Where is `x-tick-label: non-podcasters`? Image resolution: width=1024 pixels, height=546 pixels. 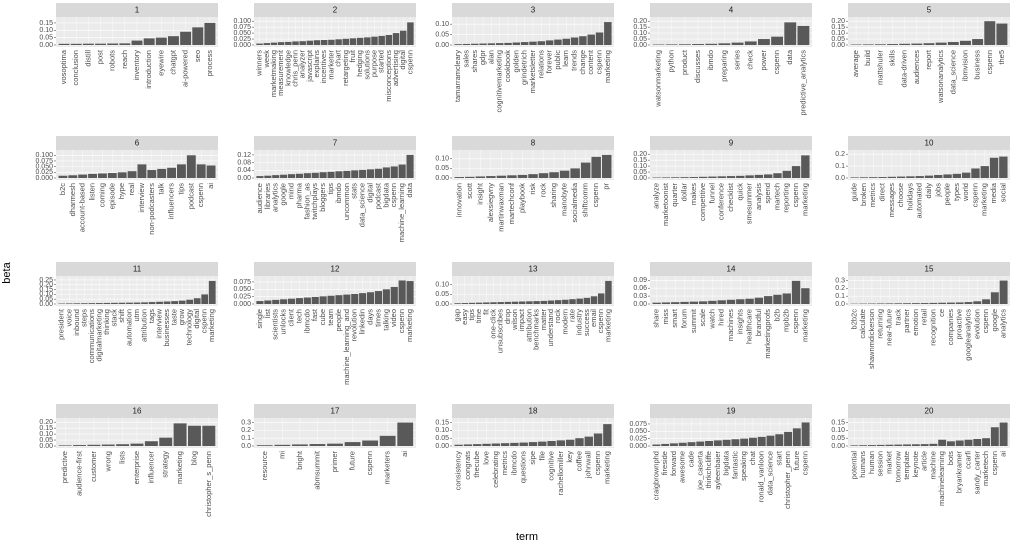 x-tick-label: non-podcasters is located at coordinates (151, 209).